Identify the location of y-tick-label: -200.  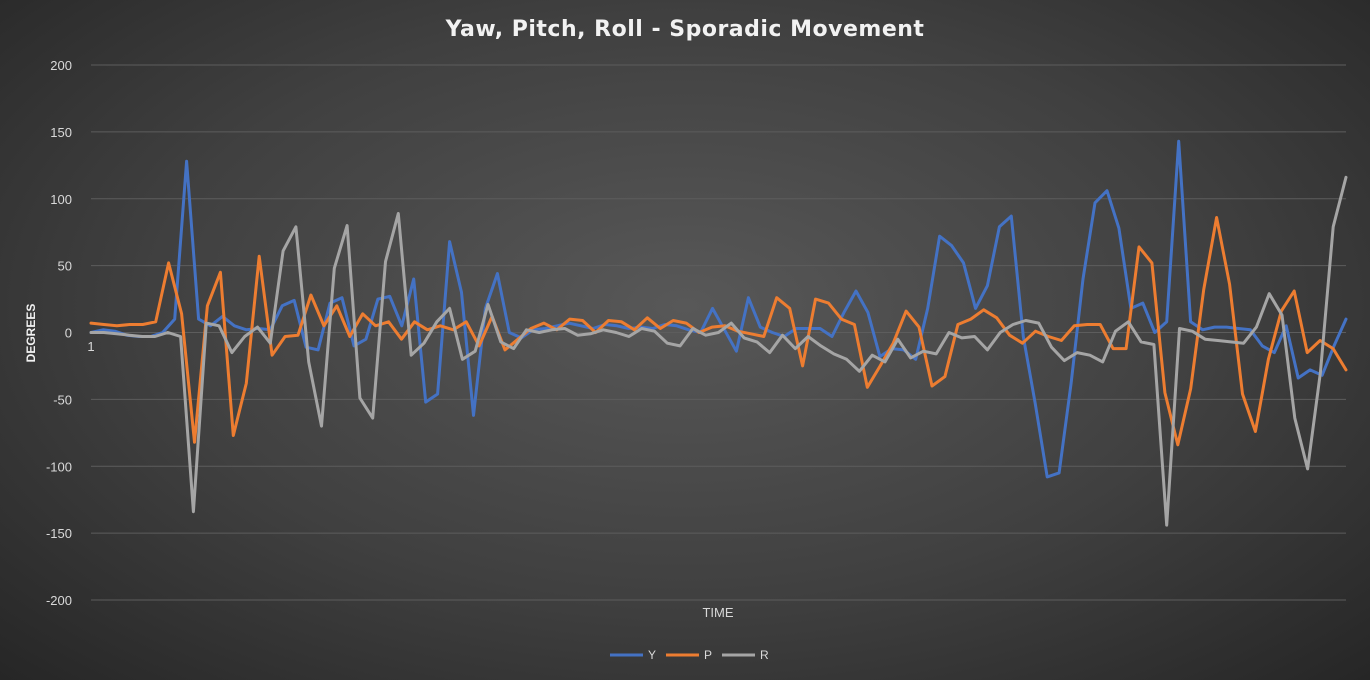
(59, 600).